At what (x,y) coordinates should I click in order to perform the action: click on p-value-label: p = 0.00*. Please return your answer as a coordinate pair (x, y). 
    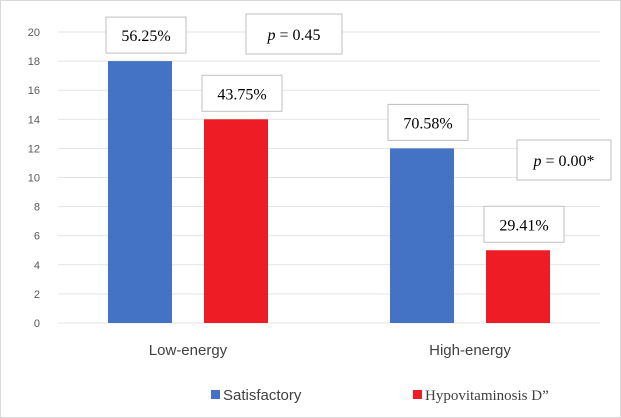
    Looking at the image, I should click on (563, 161).